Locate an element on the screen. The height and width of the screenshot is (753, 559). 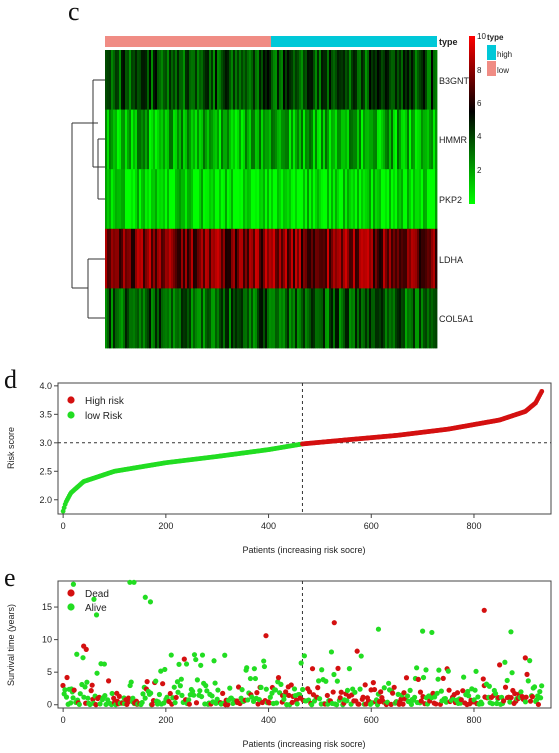
risk-xtick-label: 400 is located at coordinates (268, 526).